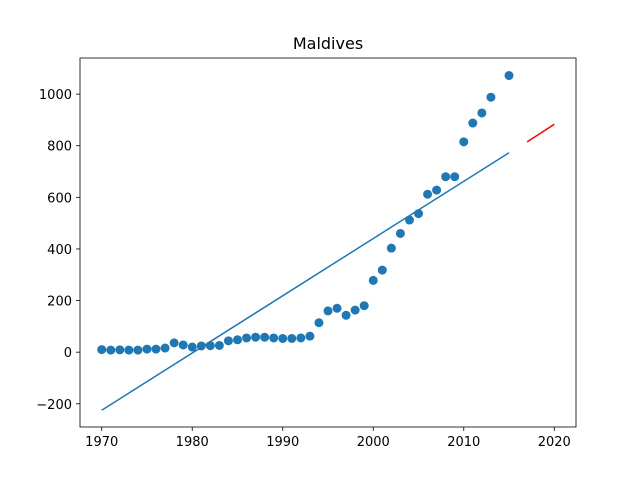  What do you see at coordinates (373, 442) in the screenshot?
I see `x-tick-label: 2000` at bounding box center [373, 442].